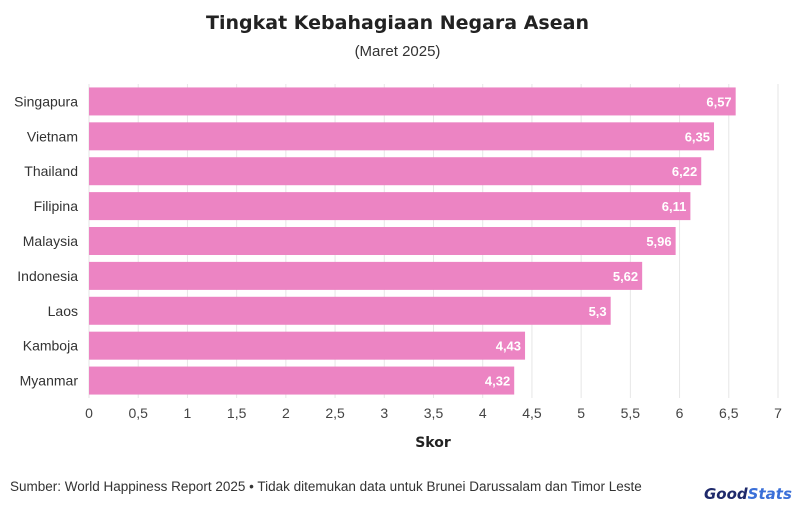 This screenshot has height=524, width=795. Describe the element at coordinates (581, 413) in the screenshot. I see `x-tick-label: 5` at that location.